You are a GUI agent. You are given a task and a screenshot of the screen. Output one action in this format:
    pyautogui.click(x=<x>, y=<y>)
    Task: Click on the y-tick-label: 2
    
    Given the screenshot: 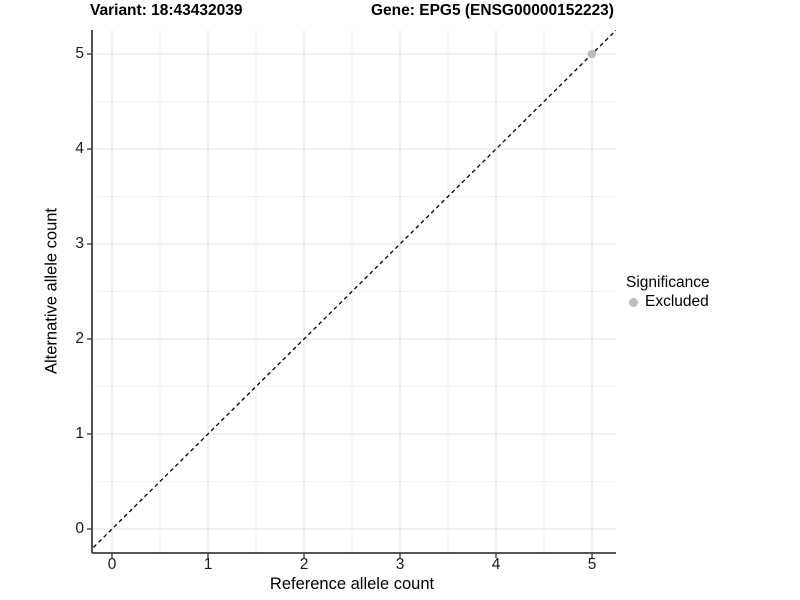 What is the action you would take?
    pyautogui.click(x=79, y=338)
    